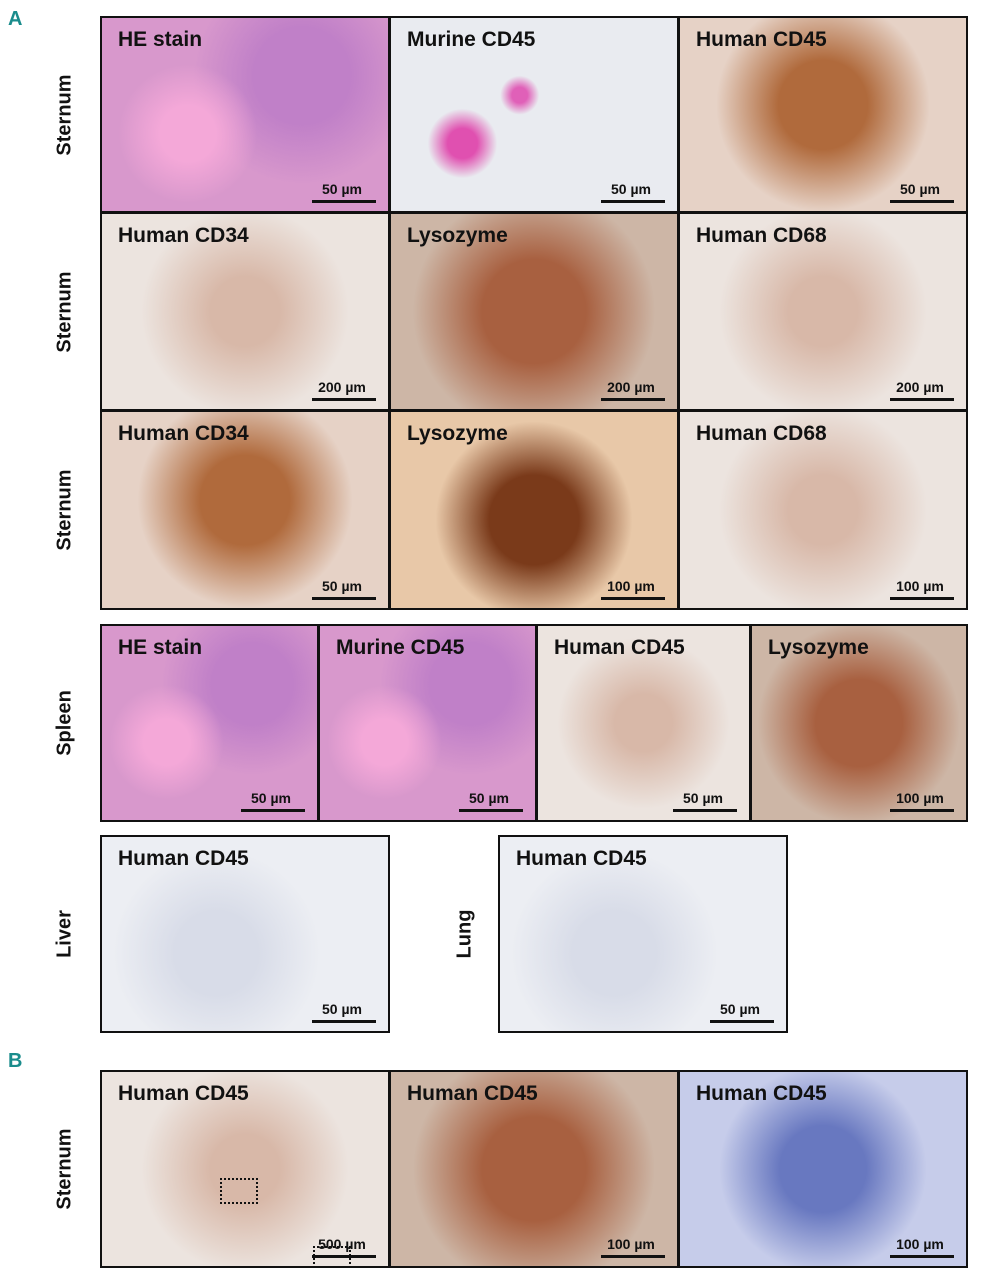 The width and height of the screenshot is (982, 1280). What do you see at coordinates (342, 1244) in the screenshot?
I see `scale-bar-label: 500 µm` at bounding box center [342, 1244].